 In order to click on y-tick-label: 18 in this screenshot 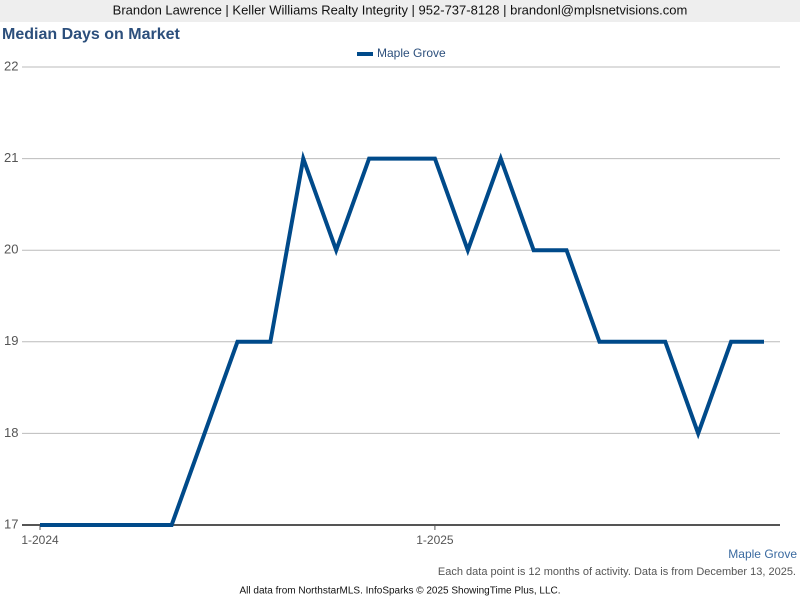, I will do `click(11, 432)`.